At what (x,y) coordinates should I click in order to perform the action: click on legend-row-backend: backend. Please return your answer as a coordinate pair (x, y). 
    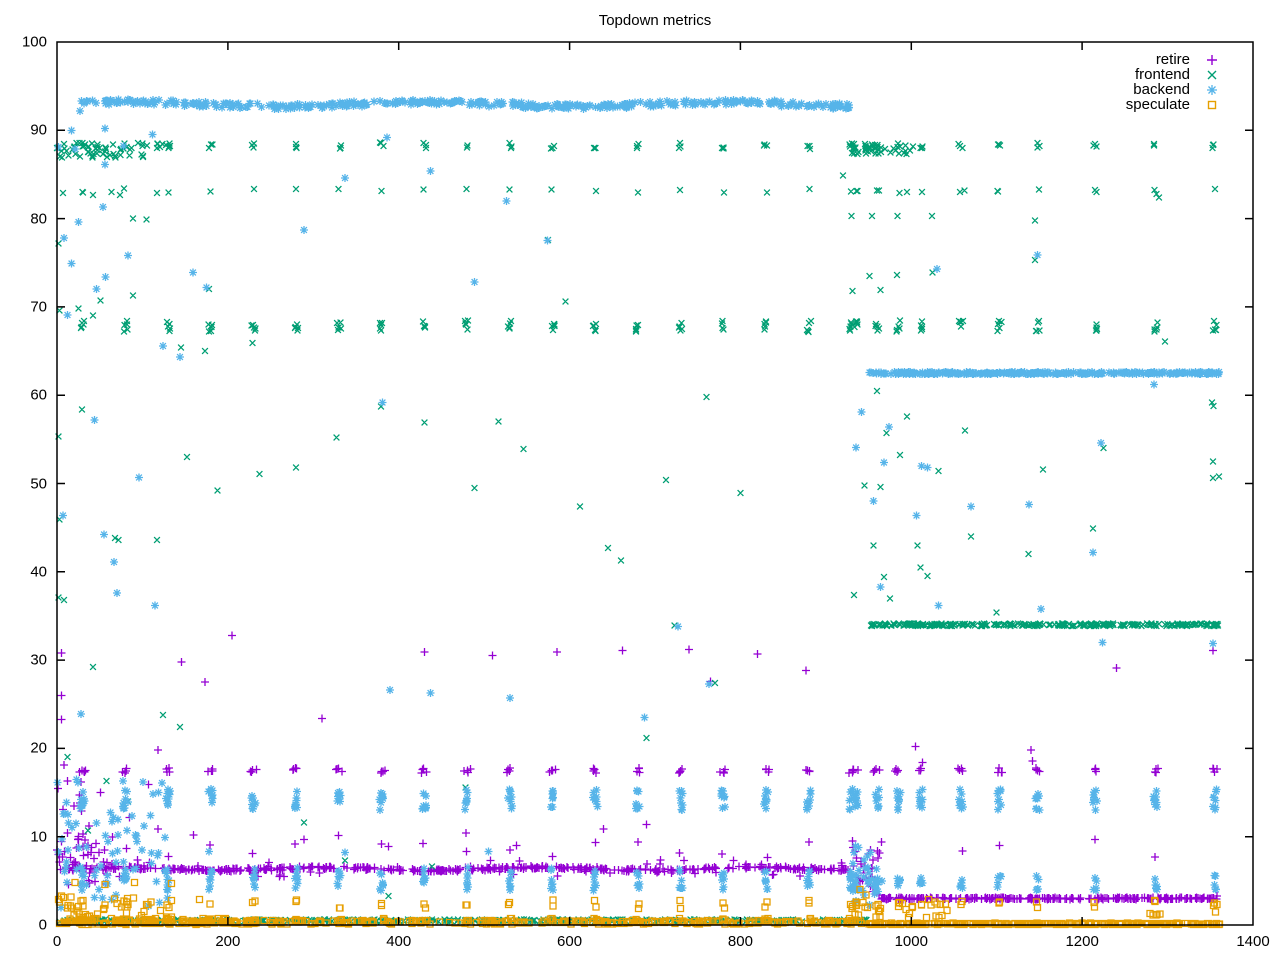
    Looking at the image, I should click on (1183, 89).